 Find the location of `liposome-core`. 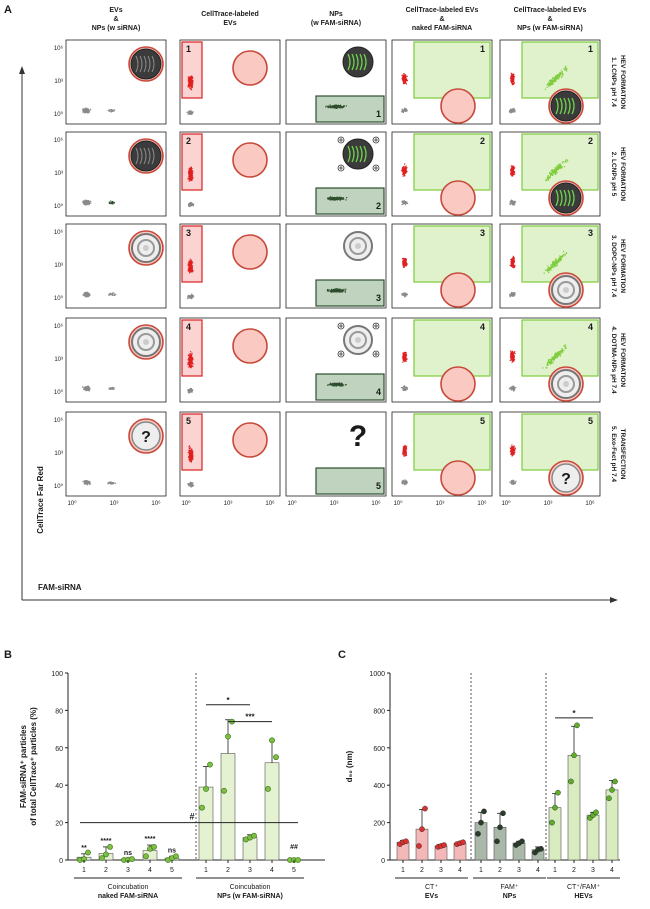

liposome-core is located at coordinates (566, 384).